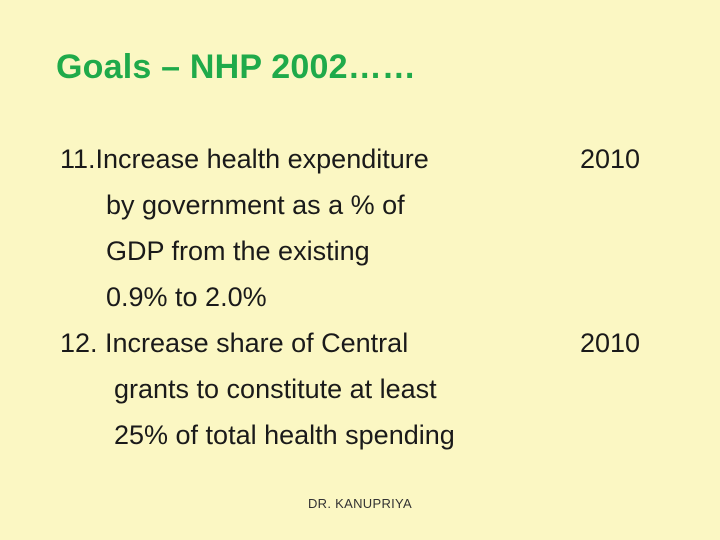 The image size is (720, 540). Describe the element at coordinates (284, 435) in the screenshot. I see `goal-12-line-3: 25% of total health spending` at that location.